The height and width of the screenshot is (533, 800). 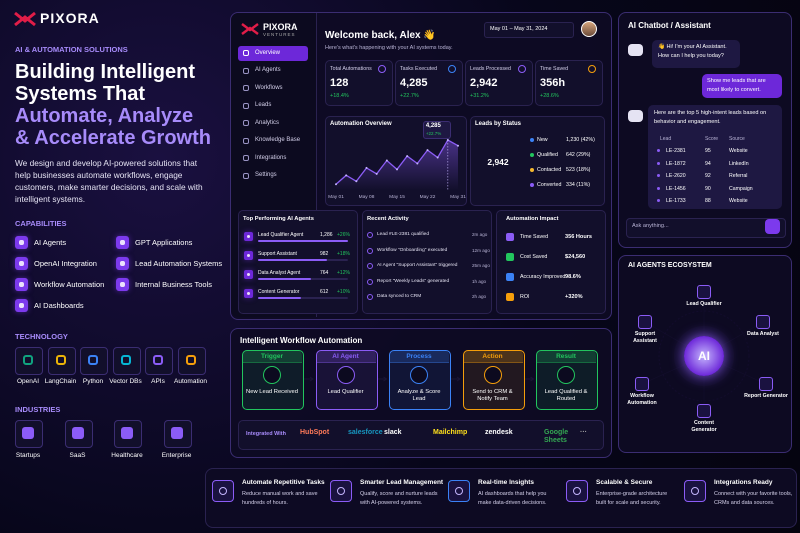 I want to click on capability: AI Agents, so click(x=50, y=242).